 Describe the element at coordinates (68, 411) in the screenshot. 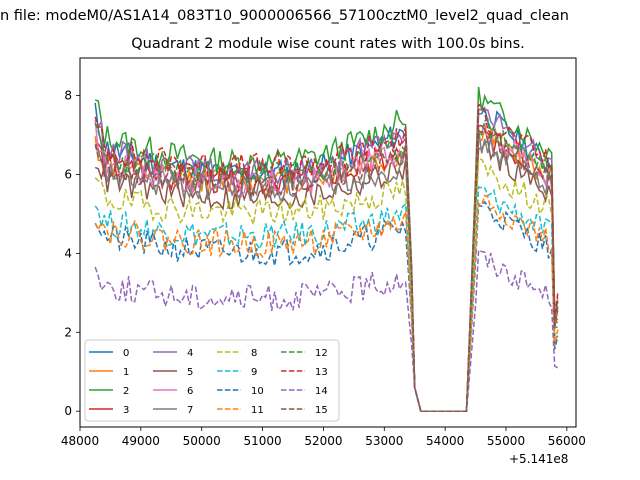

I see `y-tick-label: 0` at that location.